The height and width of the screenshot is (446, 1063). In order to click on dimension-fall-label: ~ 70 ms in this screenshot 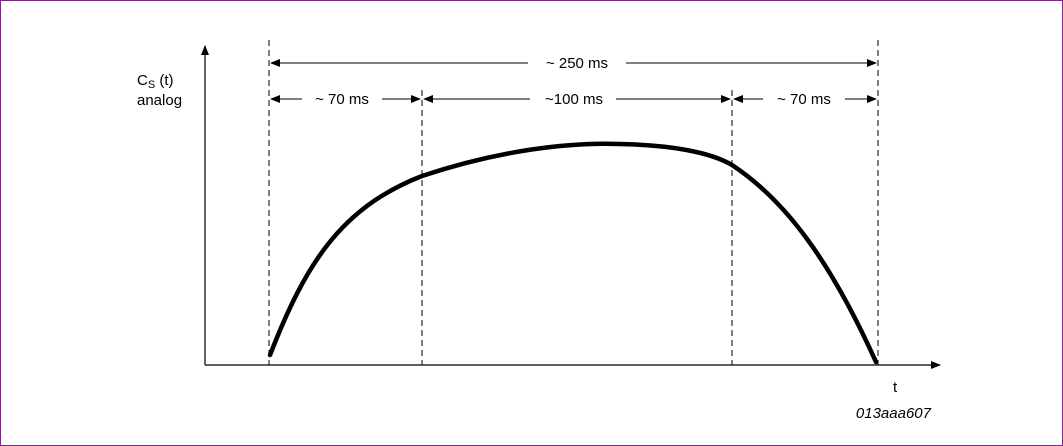, I will do `click(804, 99)`.